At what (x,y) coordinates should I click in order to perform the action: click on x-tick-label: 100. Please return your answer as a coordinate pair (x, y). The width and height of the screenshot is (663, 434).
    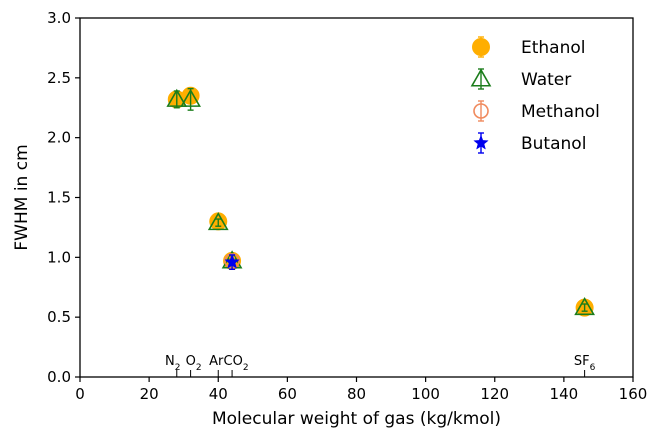
    Looking at the image, I should click on (425, 394).